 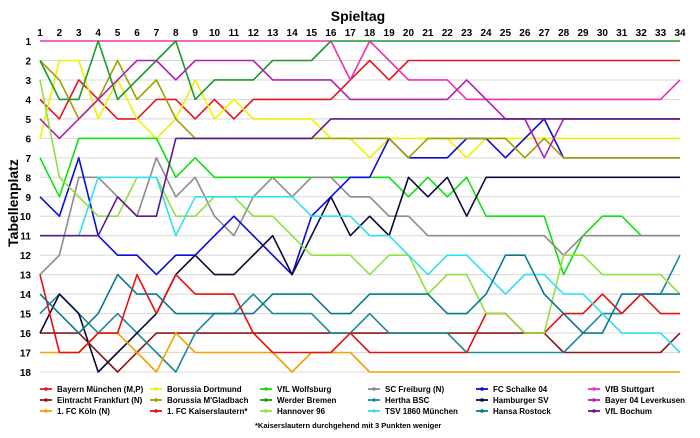 What do you see at coordinates (28, 178) in the screenshot?
I see `y-tick-8: 8` at bounding box center [28, 178].